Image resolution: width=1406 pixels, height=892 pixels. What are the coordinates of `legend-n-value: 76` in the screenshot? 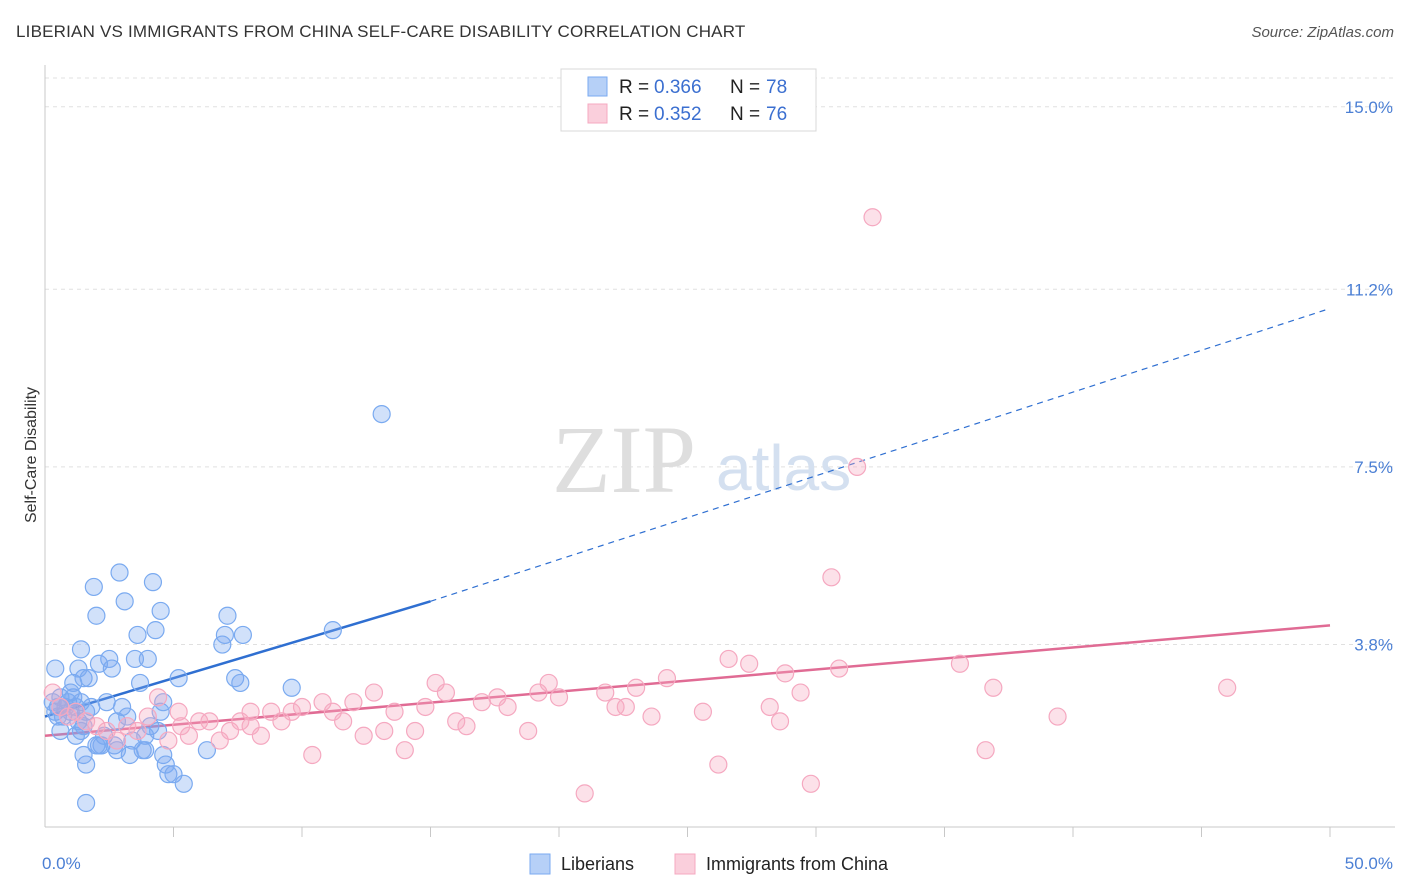 It's located at (776, 114).